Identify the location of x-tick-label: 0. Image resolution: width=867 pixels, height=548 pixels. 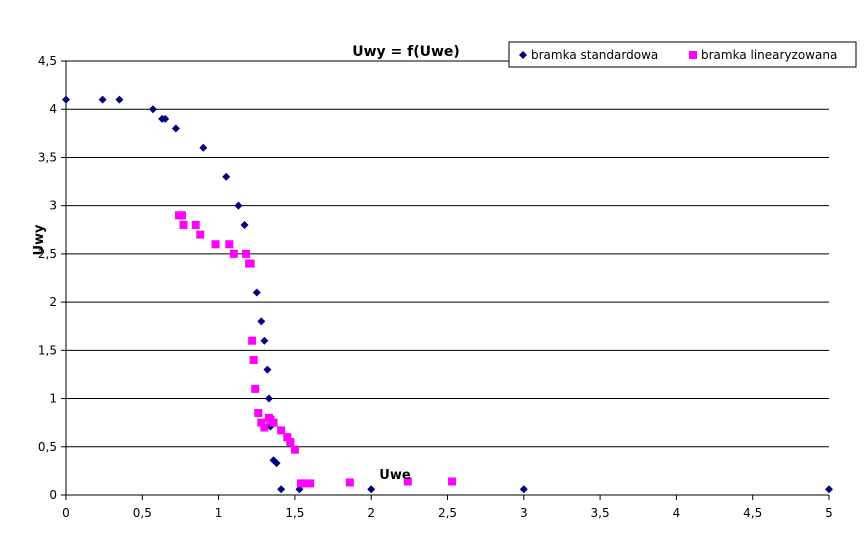
(66, 513).